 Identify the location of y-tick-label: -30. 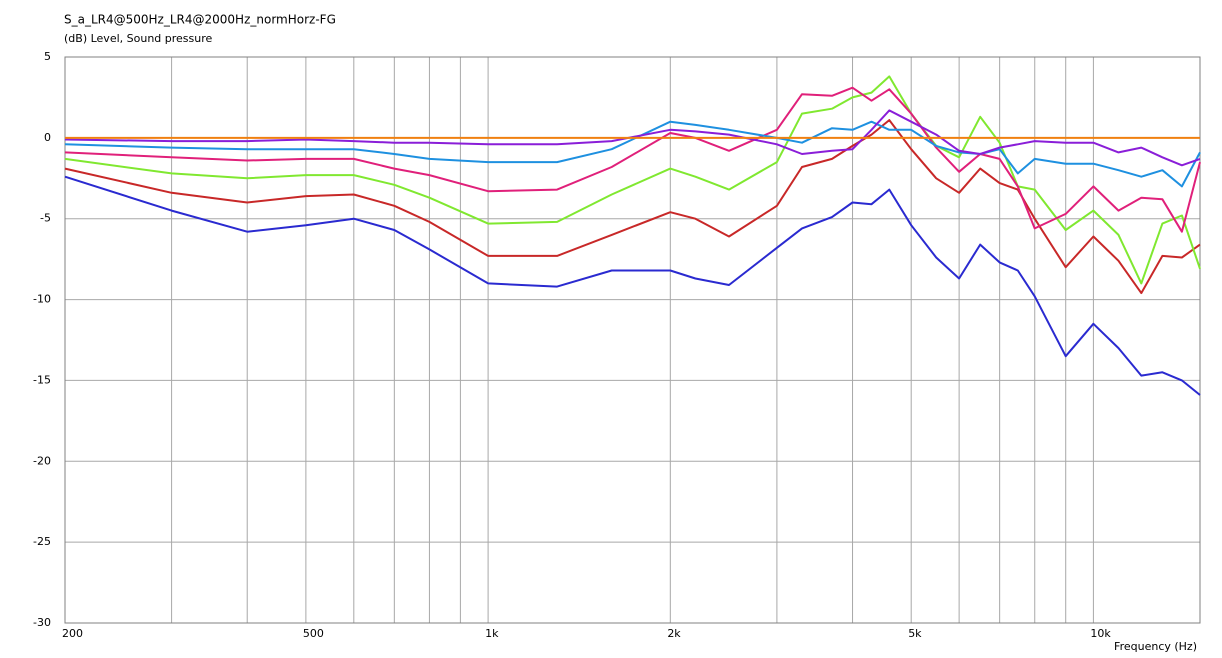
(42, 622).